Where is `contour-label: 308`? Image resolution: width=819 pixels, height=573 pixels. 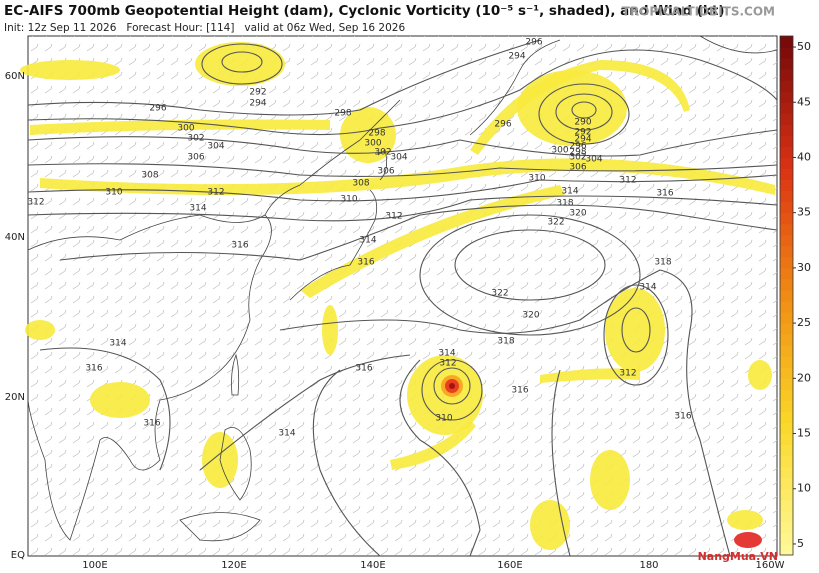 contour-label: 308 is located at coordinates (360, 184).